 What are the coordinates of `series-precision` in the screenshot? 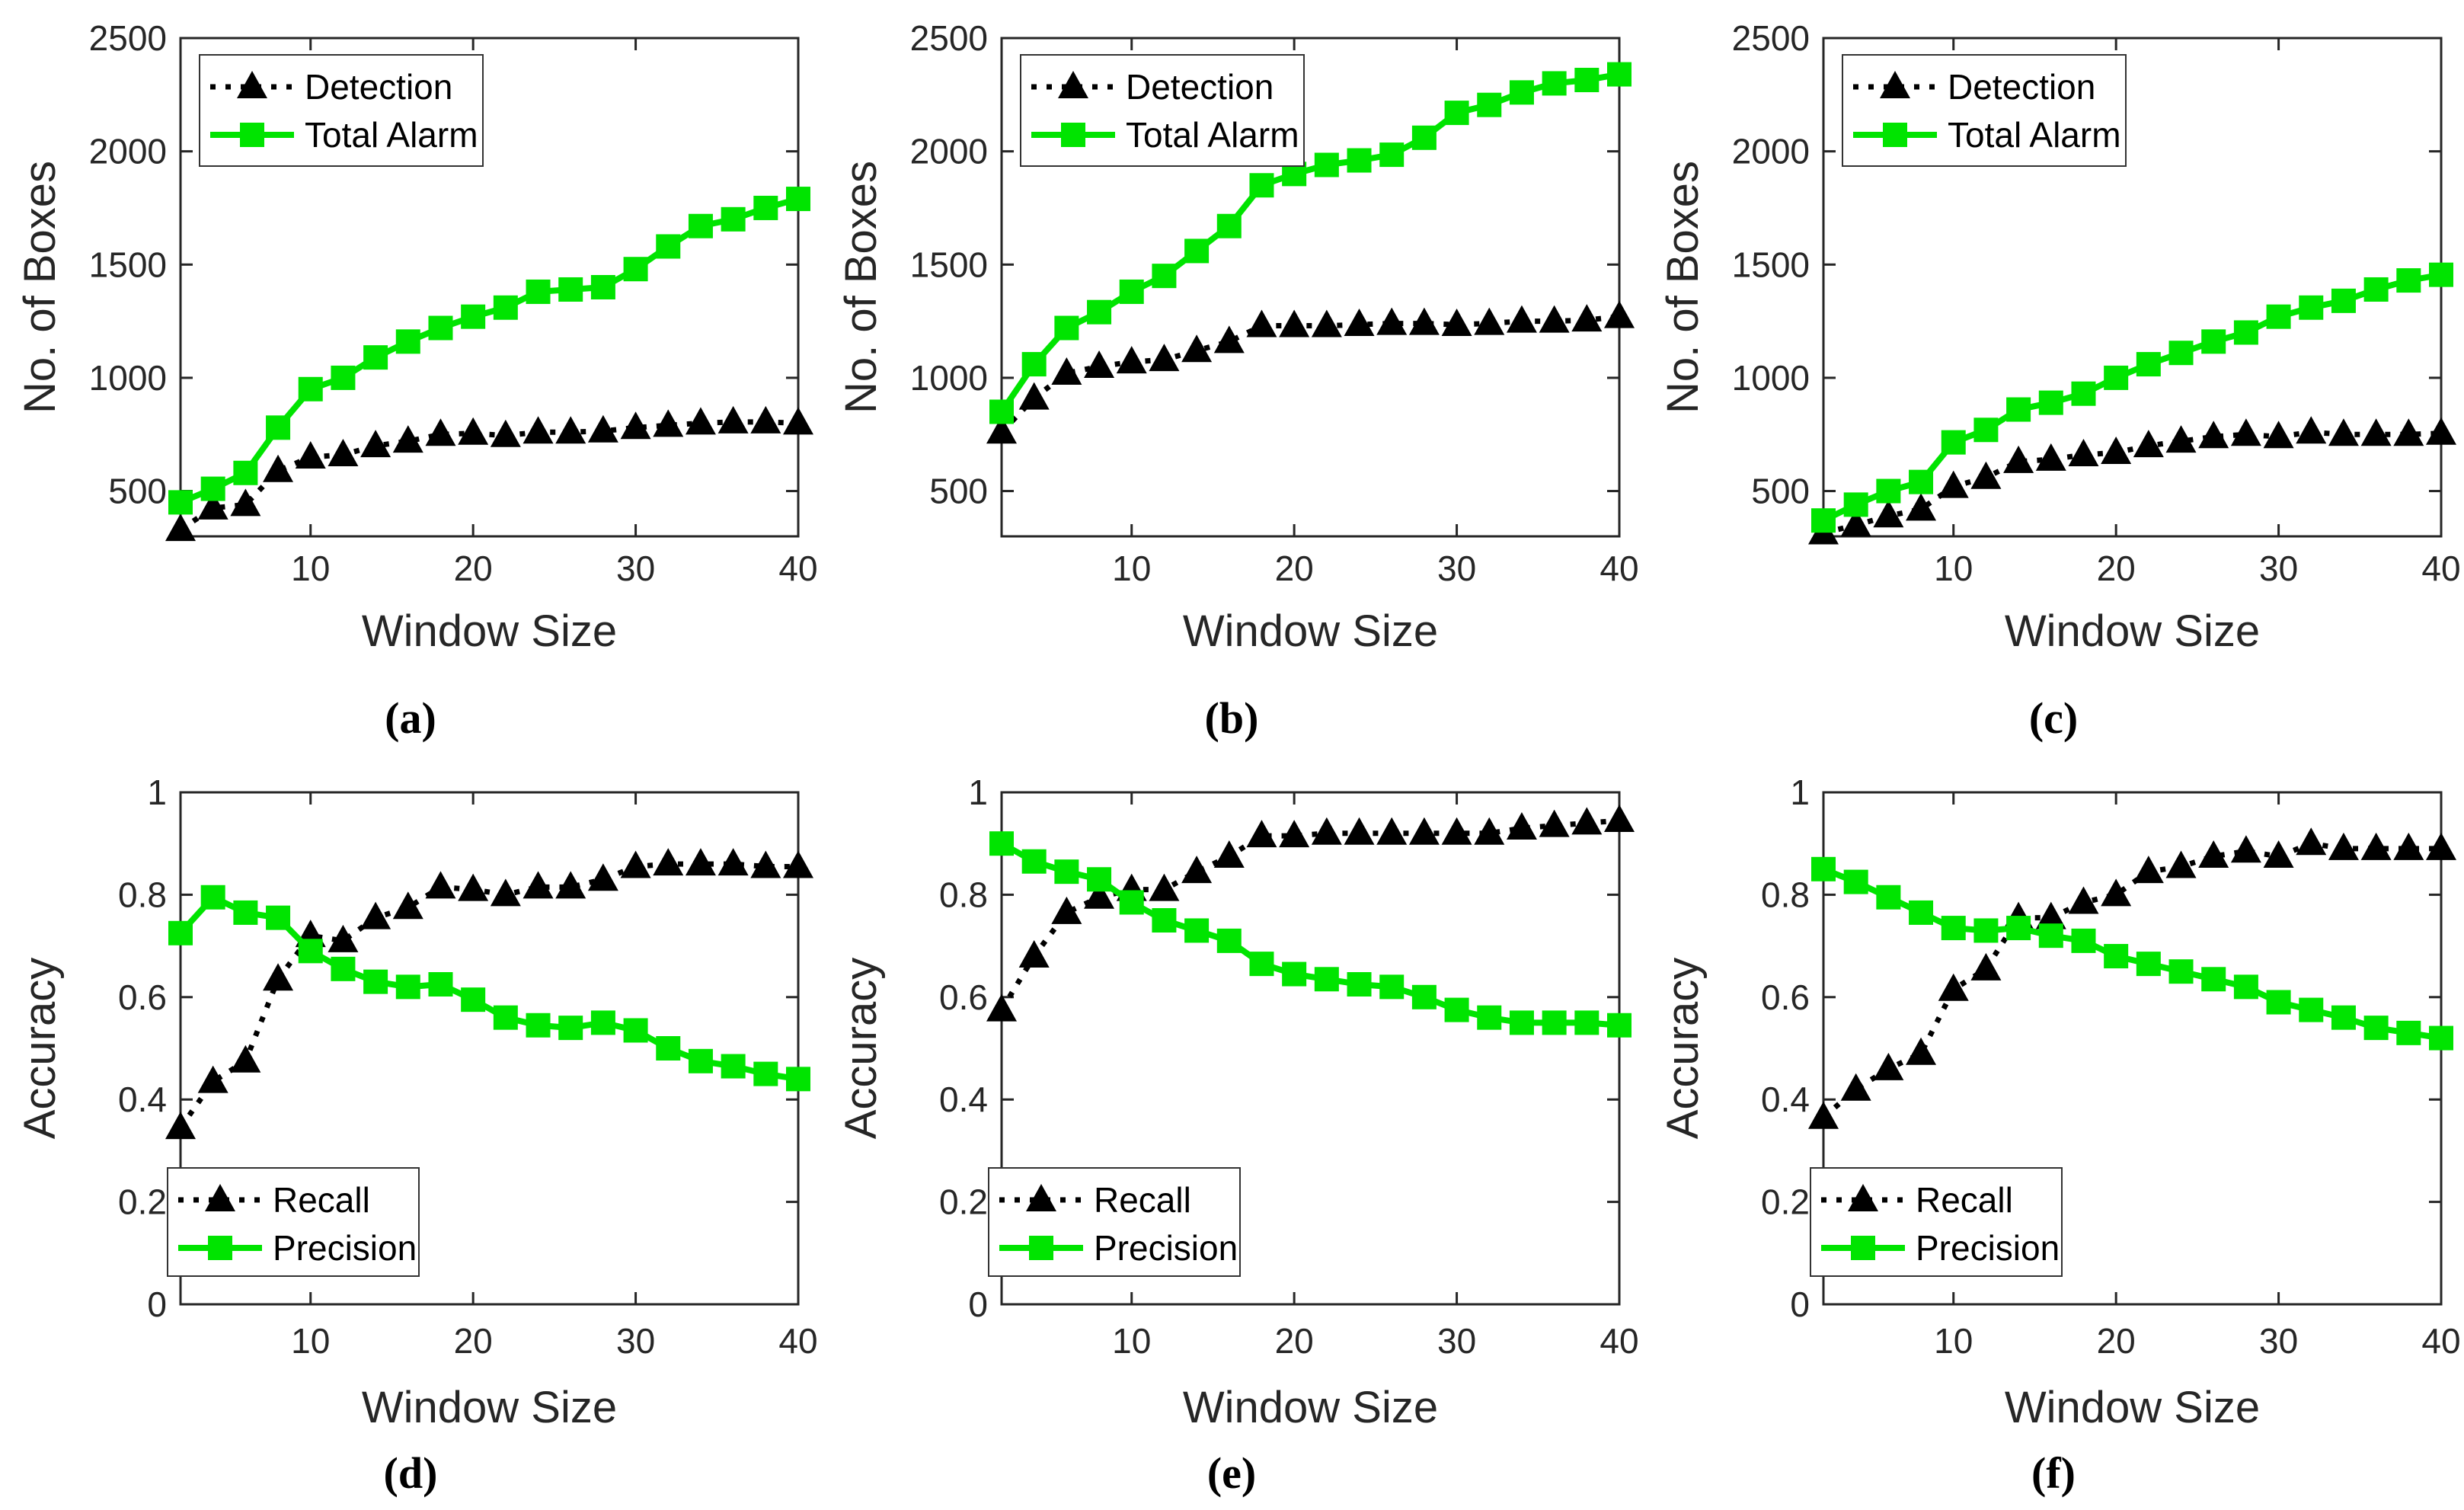 It's located at (1310, 934).